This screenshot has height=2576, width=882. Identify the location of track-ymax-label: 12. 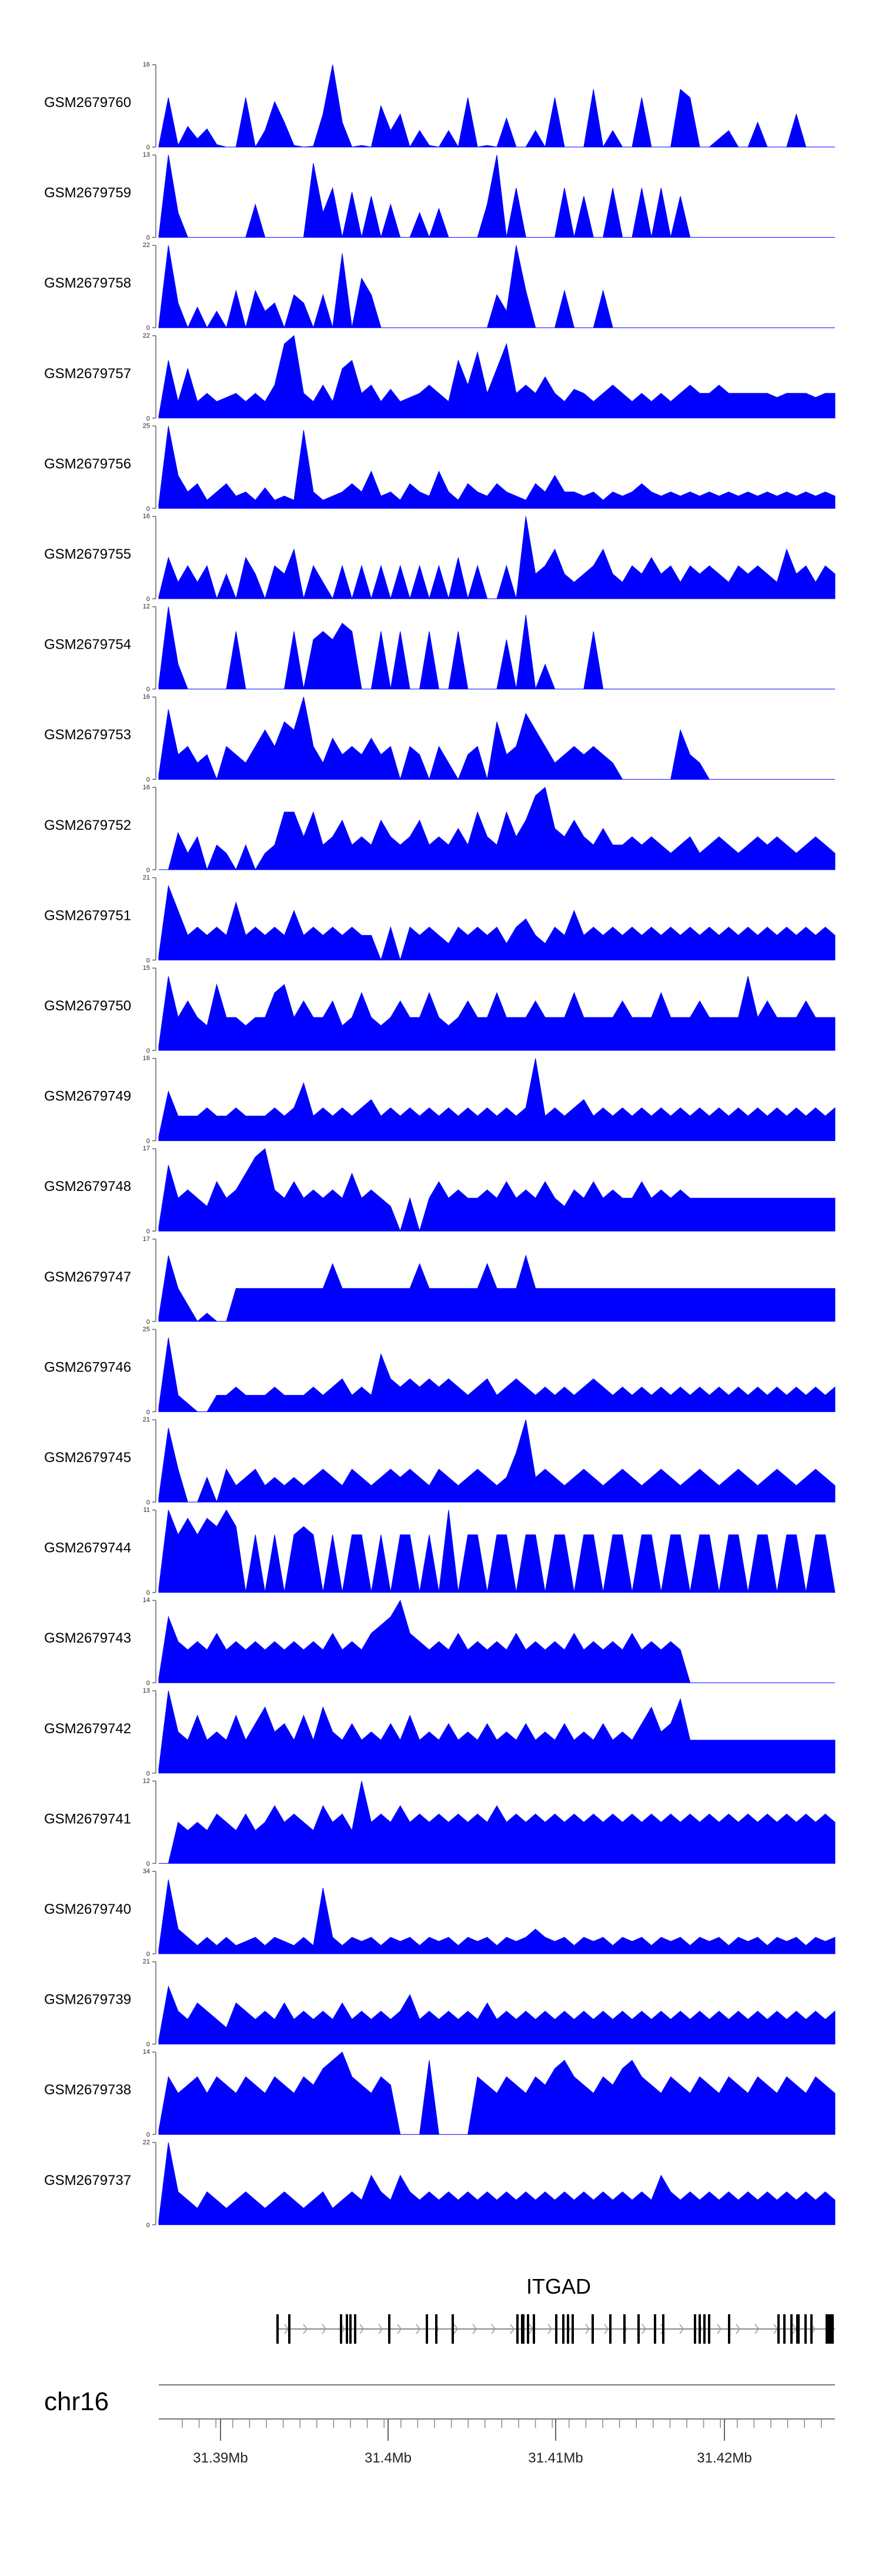
(146, 1780).